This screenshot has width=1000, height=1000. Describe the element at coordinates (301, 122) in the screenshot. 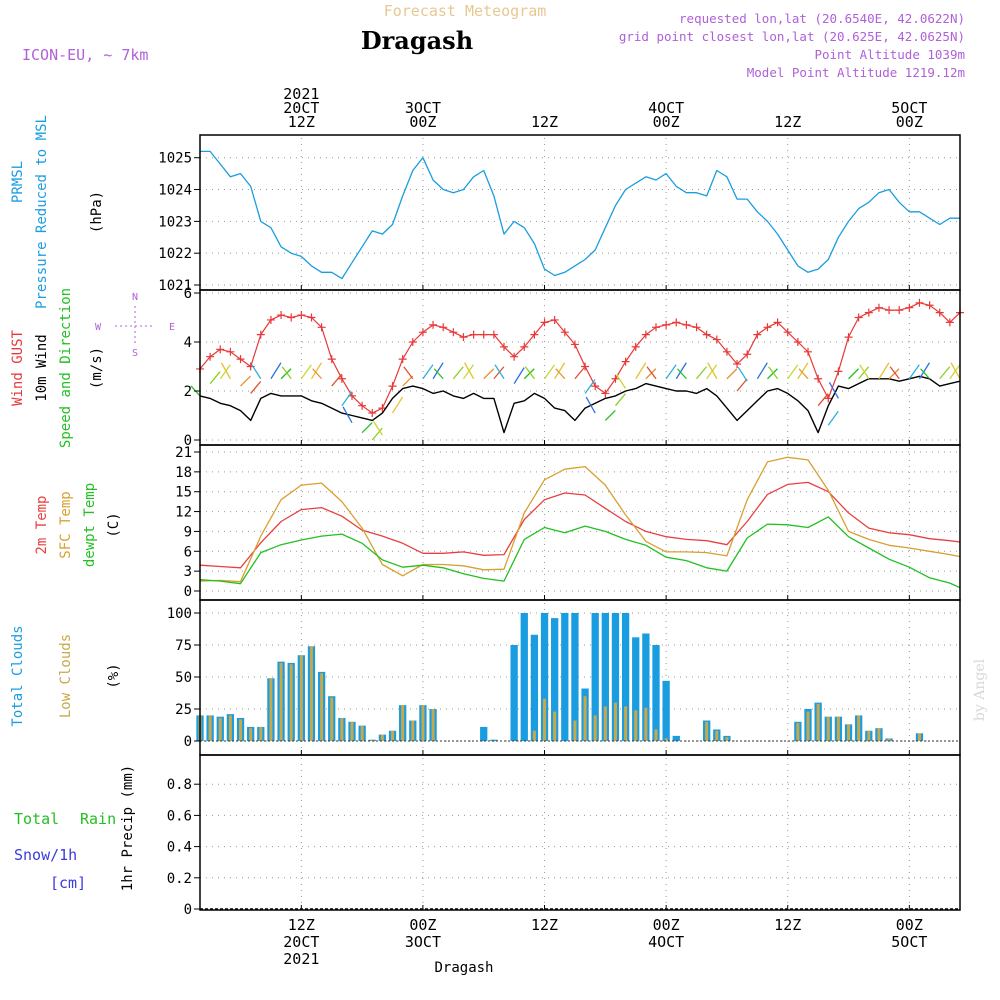

I see `top-tick-label: 12Z` at that location.